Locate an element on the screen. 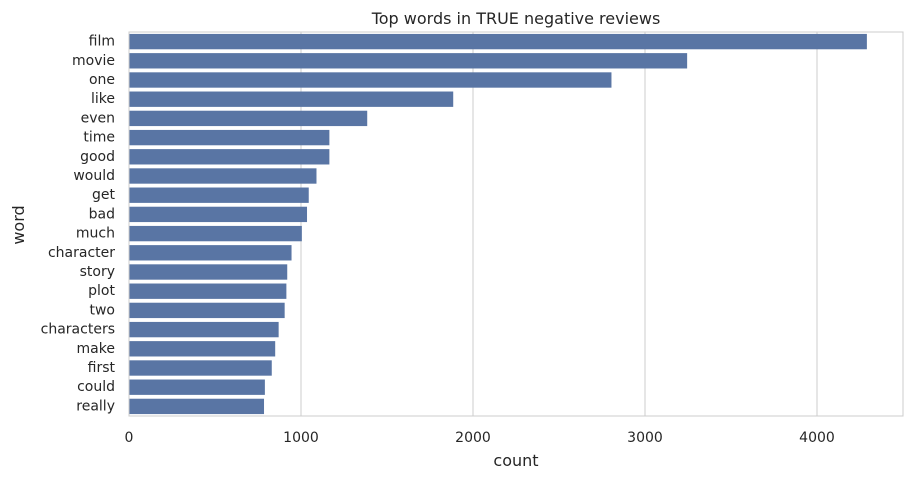 The height and width of the screenshot is (479, 913). bar-like is located at coordinates (291, 99).